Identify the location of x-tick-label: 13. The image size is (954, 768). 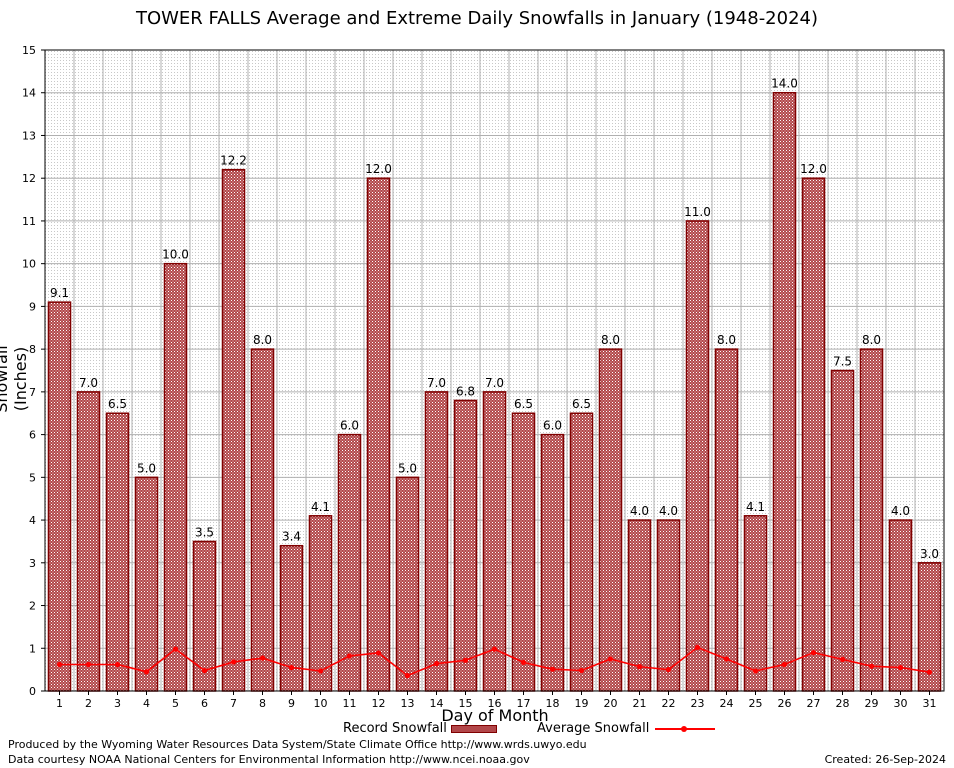
(408, 703).